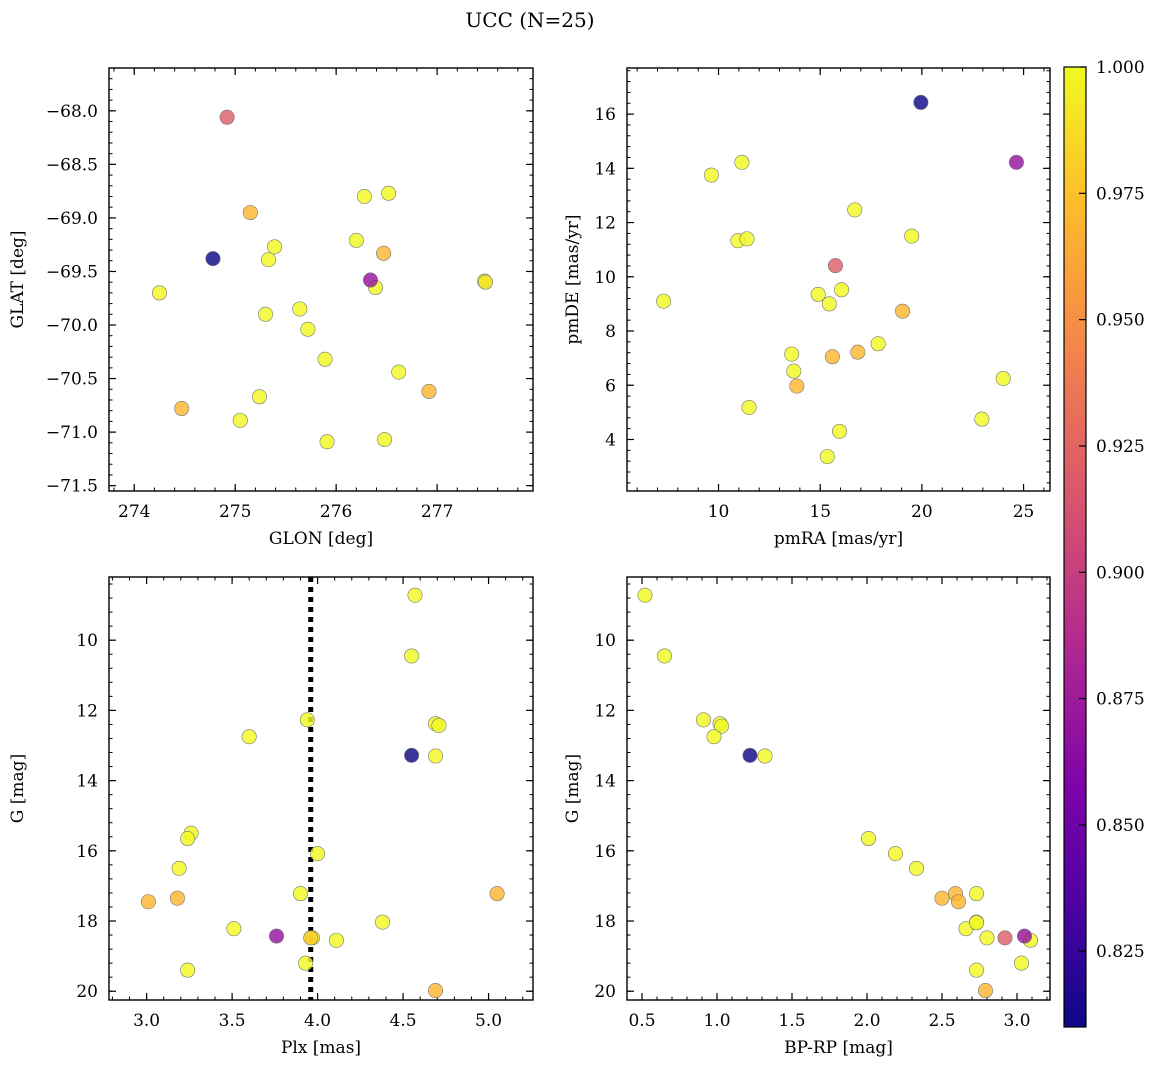 The height and width of the screenshot is (1067, 1161). I want to click on colorbar-tick-label: 0.950, so click(1120, 321).